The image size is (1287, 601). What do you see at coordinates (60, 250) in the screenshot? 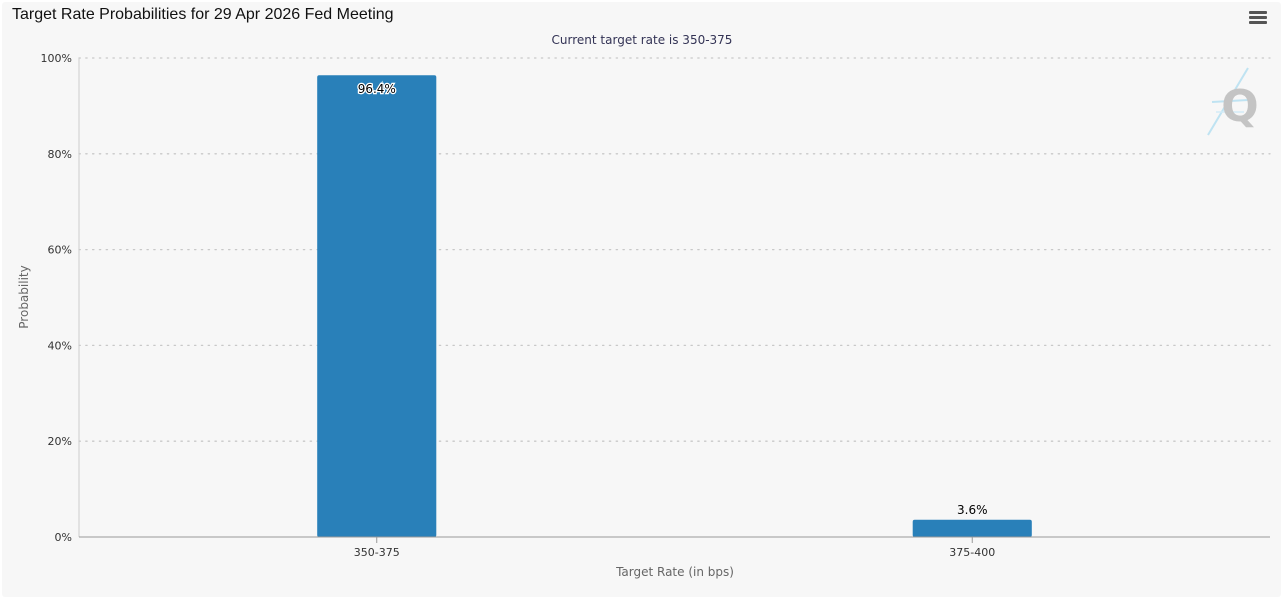
I see `y-tick-label: 60%` at bounding box center [60, 250].